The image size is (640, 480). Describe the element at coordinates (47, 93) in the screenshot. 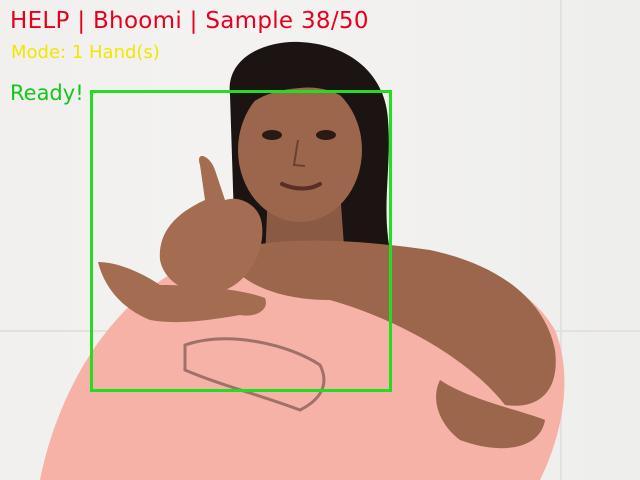

I see `ready-status-label: Ready!` at that location.